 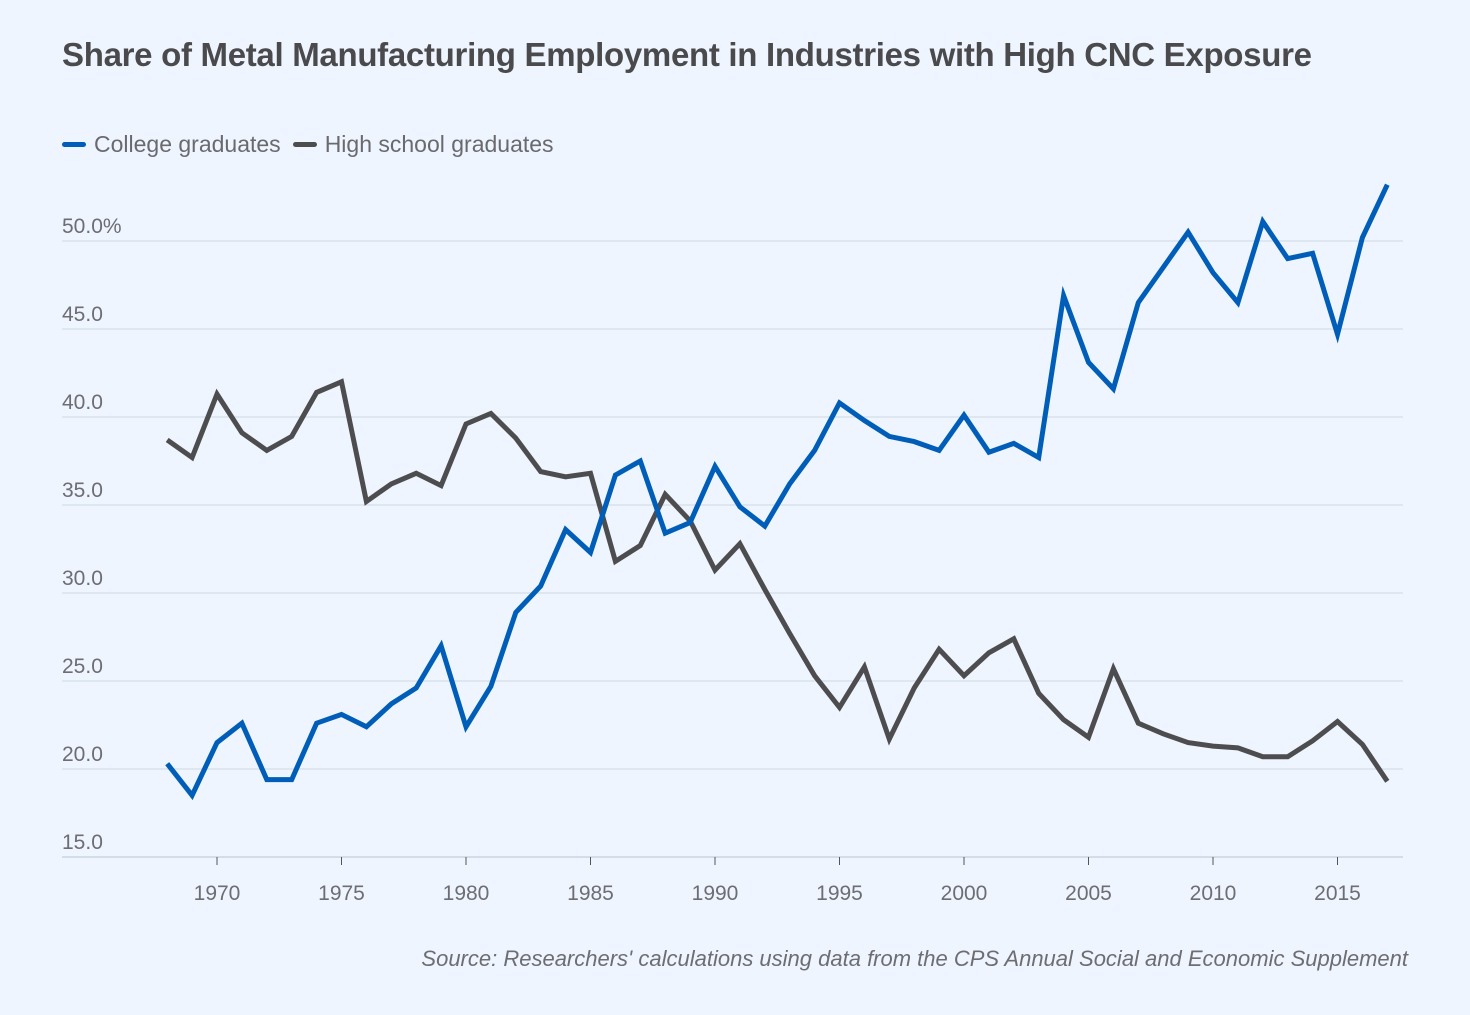 I want to click on y-tick-label: 45.0, so click(x=82, y=314).